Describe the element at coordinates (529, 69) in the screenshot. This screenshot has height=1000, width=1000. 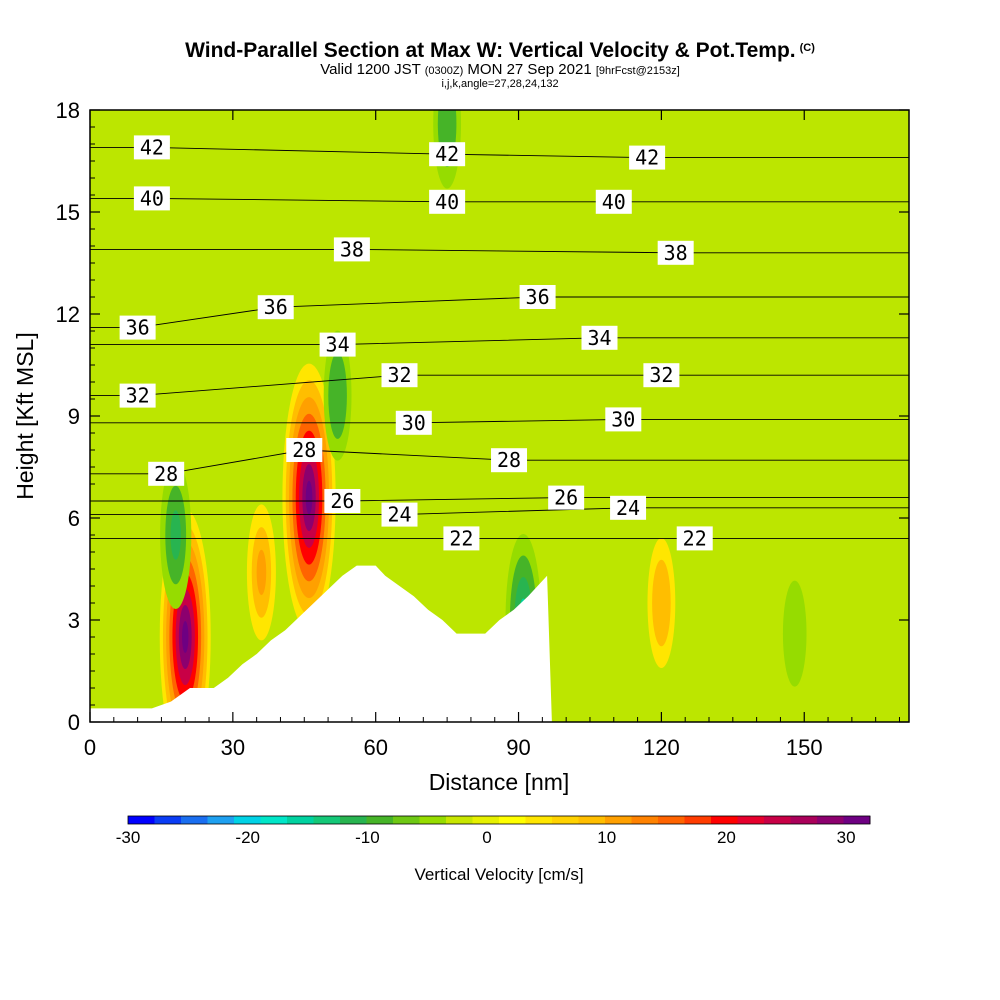
I see `subtitle-date: MON 27 Sep 2021` at that location.